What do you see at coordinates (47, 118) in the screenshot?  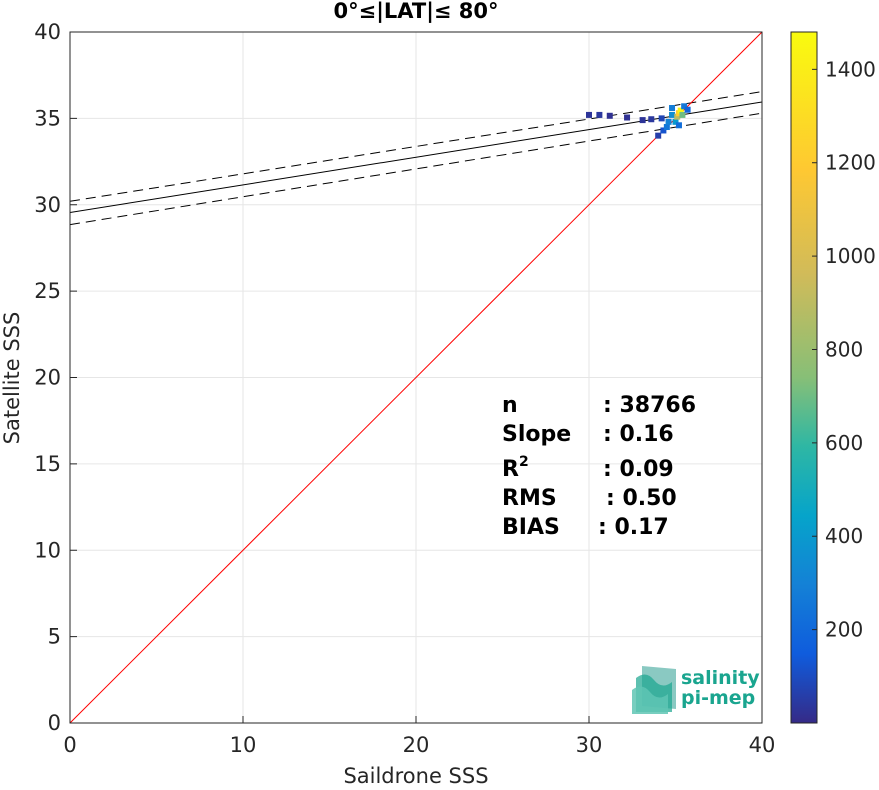 I see `y-tick-label-7: 35` at bounding box center [47, 118].